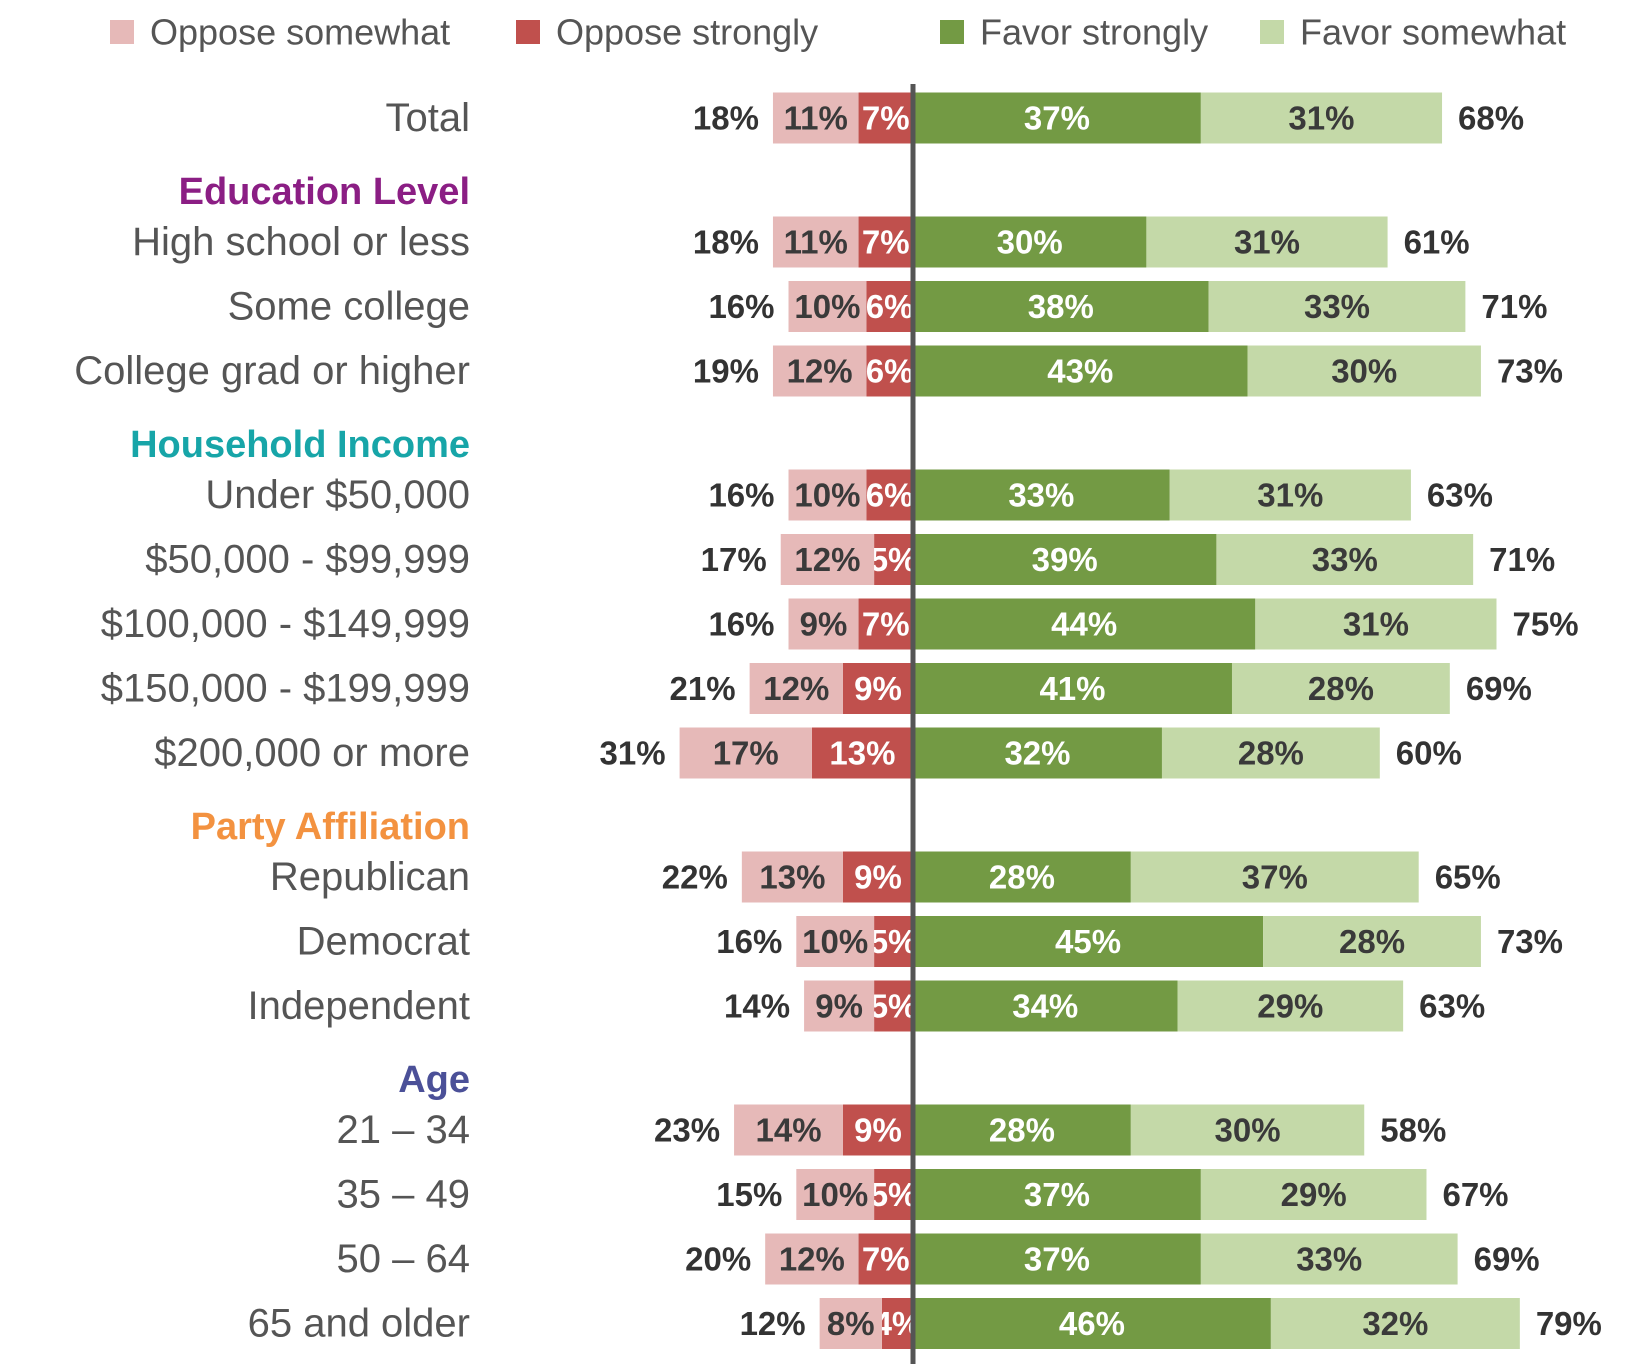 The image size is (1646, 1364). What do you see at coordinates (337, 495) in the screenshot?
I see `category-label: Under $50,000` at bounding box center [337, 495].